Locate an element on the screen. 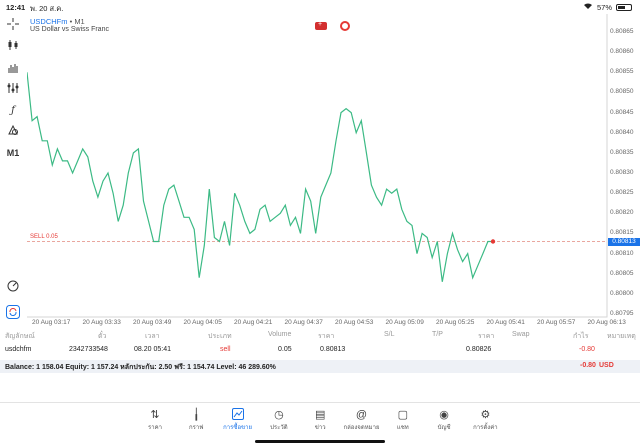  mail-icon: @ is located at coordinates (361, 415).